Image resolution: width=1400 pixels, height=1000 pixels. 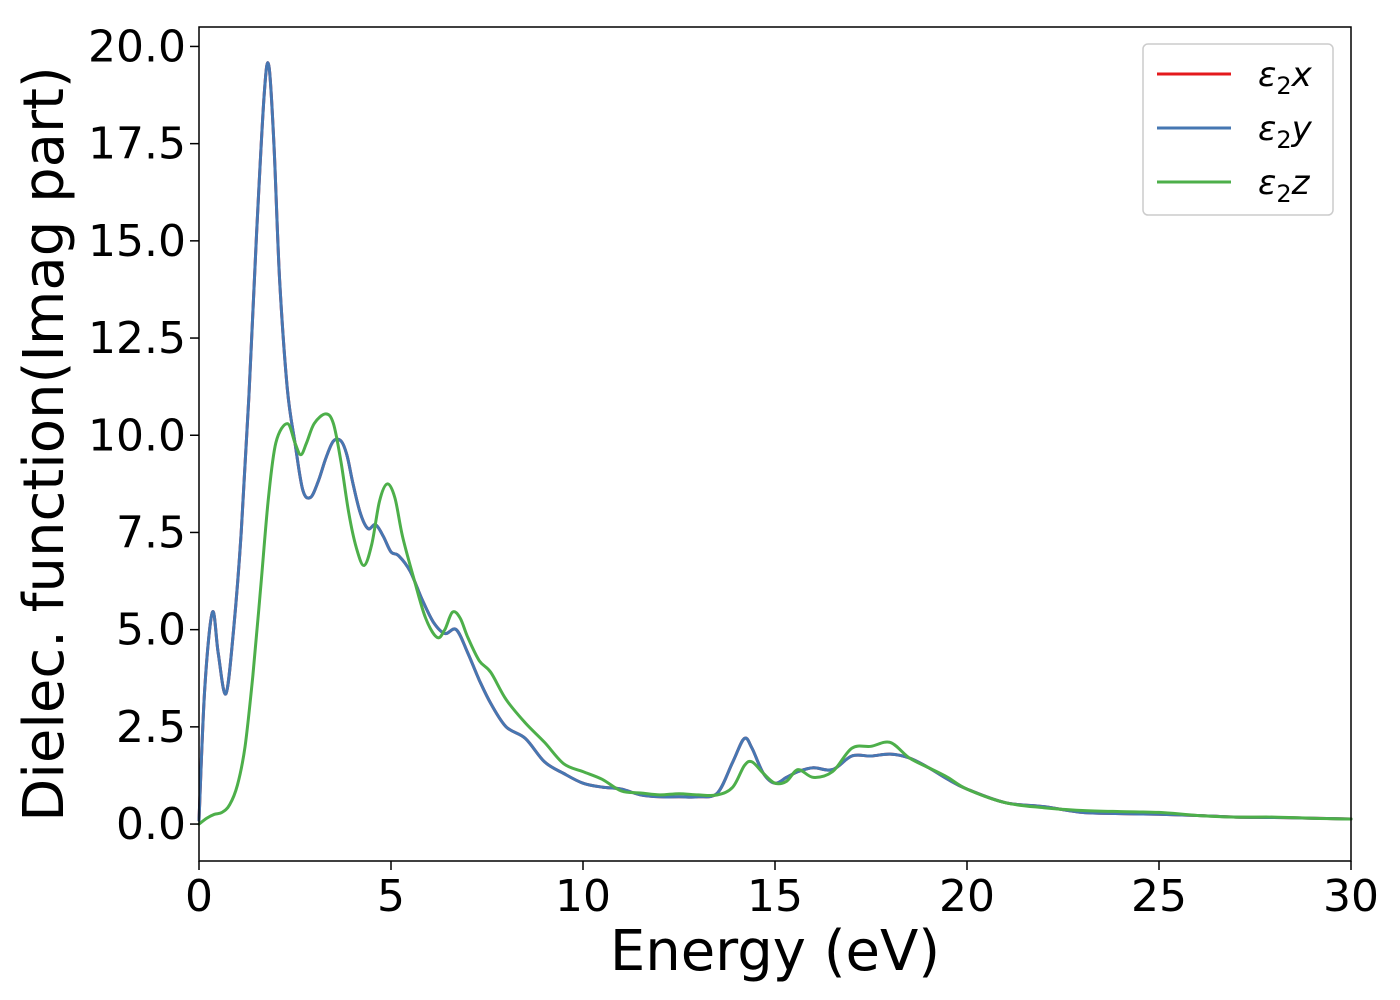 What do you see at coordinates (391, 896) in the screenshot?
I see `x-tick-label: 5` at bounding box center [391, 896].